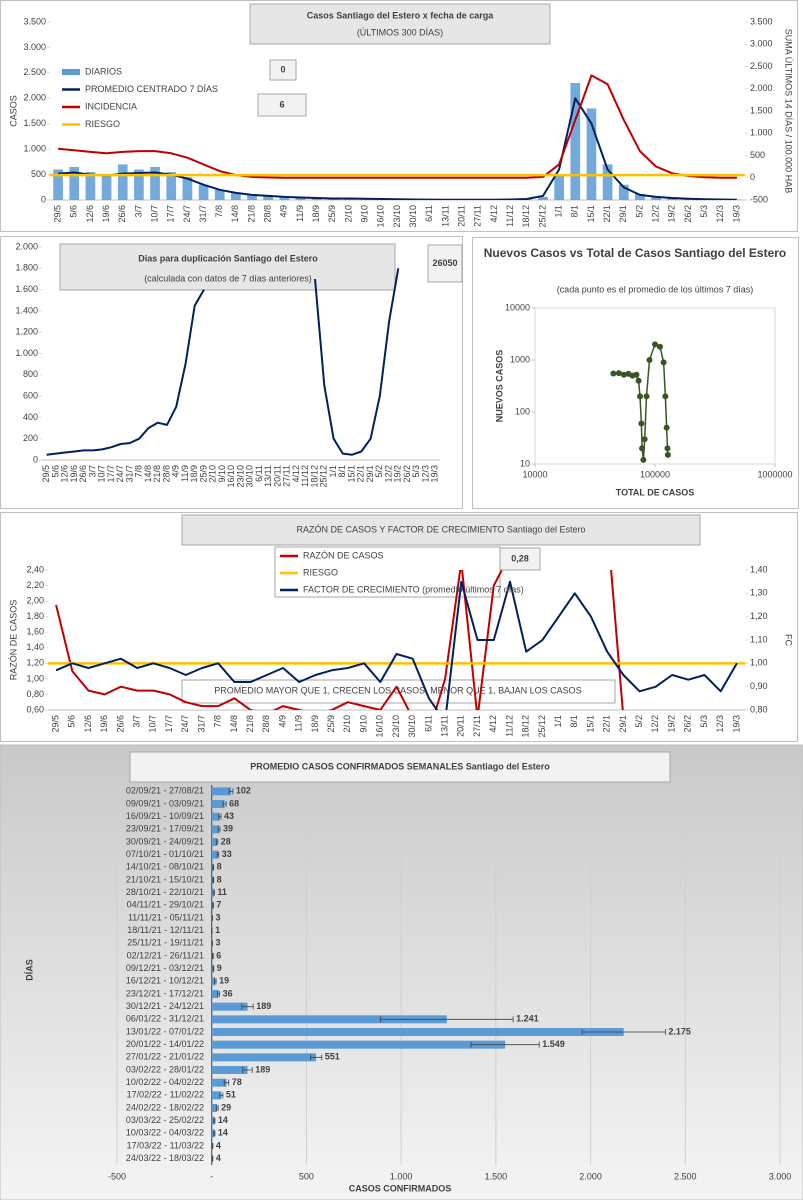 Image resolution: width=803 pixels, height=1200 pixels. I want to click on data-label: 1.241, so click(527, 1019).